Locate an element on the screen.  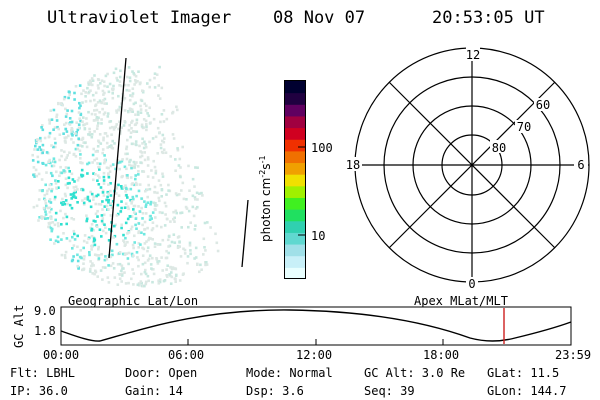
instrument-title: Ultraviolet Imager is located at coordinates (139, 18).